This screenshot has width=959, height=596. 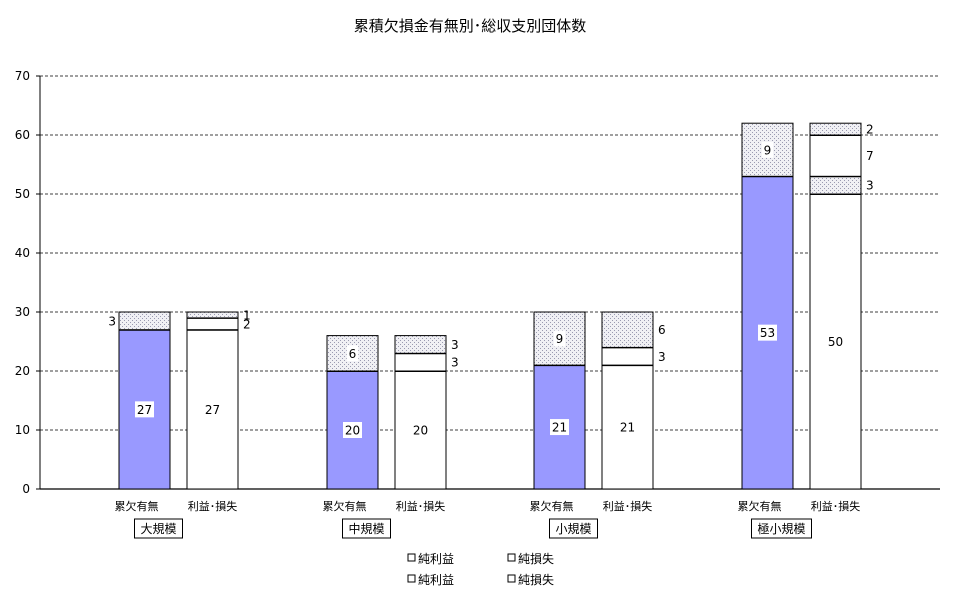 I want to click on group-label: 中規模, so click(x=366, y=528).